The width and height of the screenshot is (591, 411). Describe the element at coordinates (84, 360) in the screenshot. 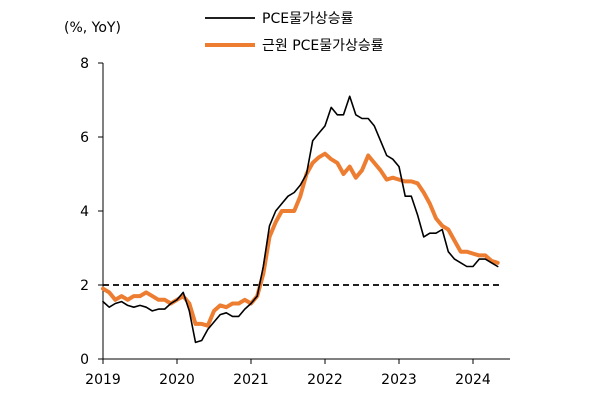

I see `y-tick-label: 0` at that location.